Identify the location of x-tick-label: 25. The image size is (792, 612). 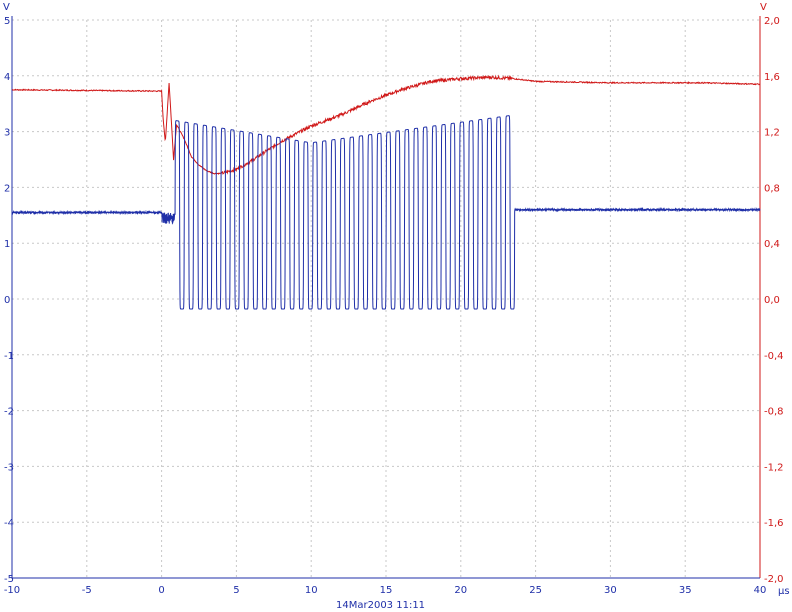
(535, 590).